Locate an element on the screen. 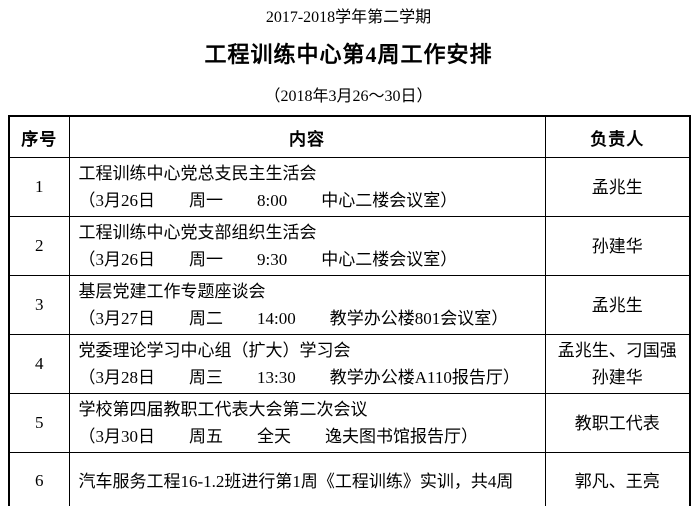 The height and width of the screenshot is (506, 697). date-range-text: （2018年3月26～30日） is located at coordinates (348, 96).